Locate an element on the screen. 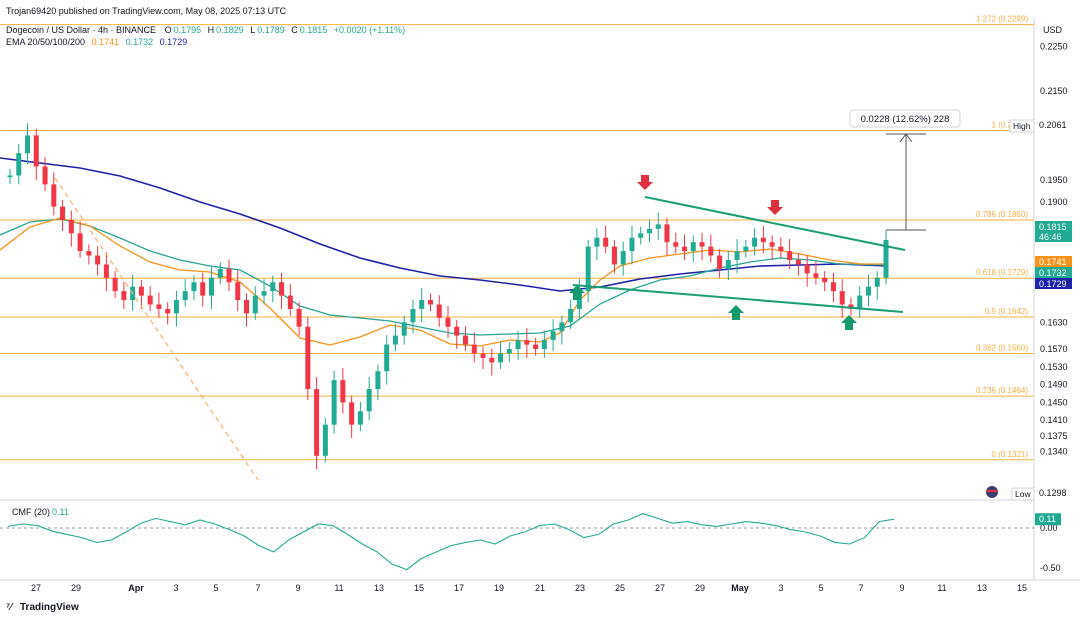  time-tick-10: 17 is located at coordinates (459, 588).